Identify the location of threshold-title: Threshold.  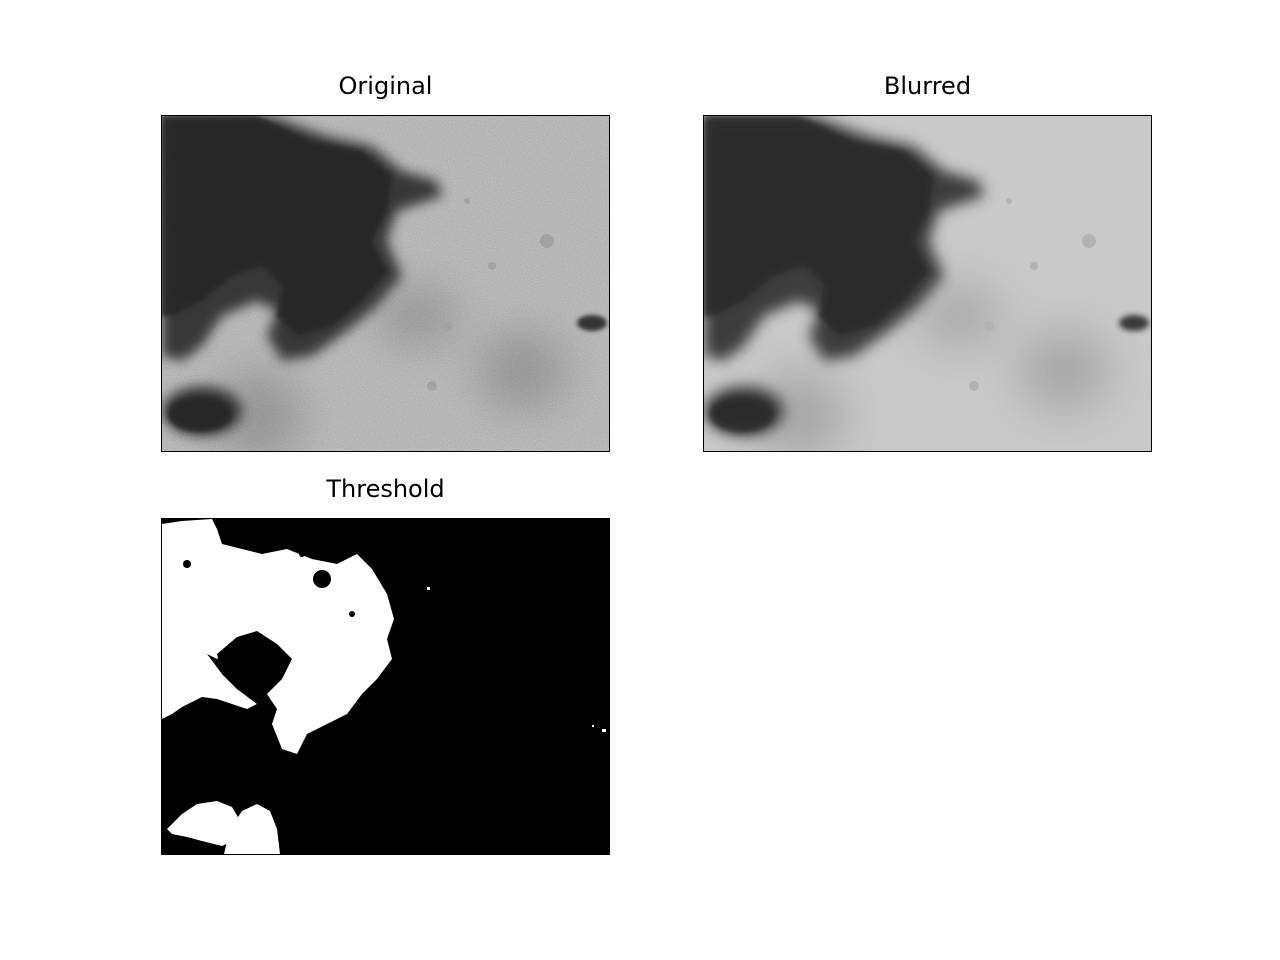
(385, 489).